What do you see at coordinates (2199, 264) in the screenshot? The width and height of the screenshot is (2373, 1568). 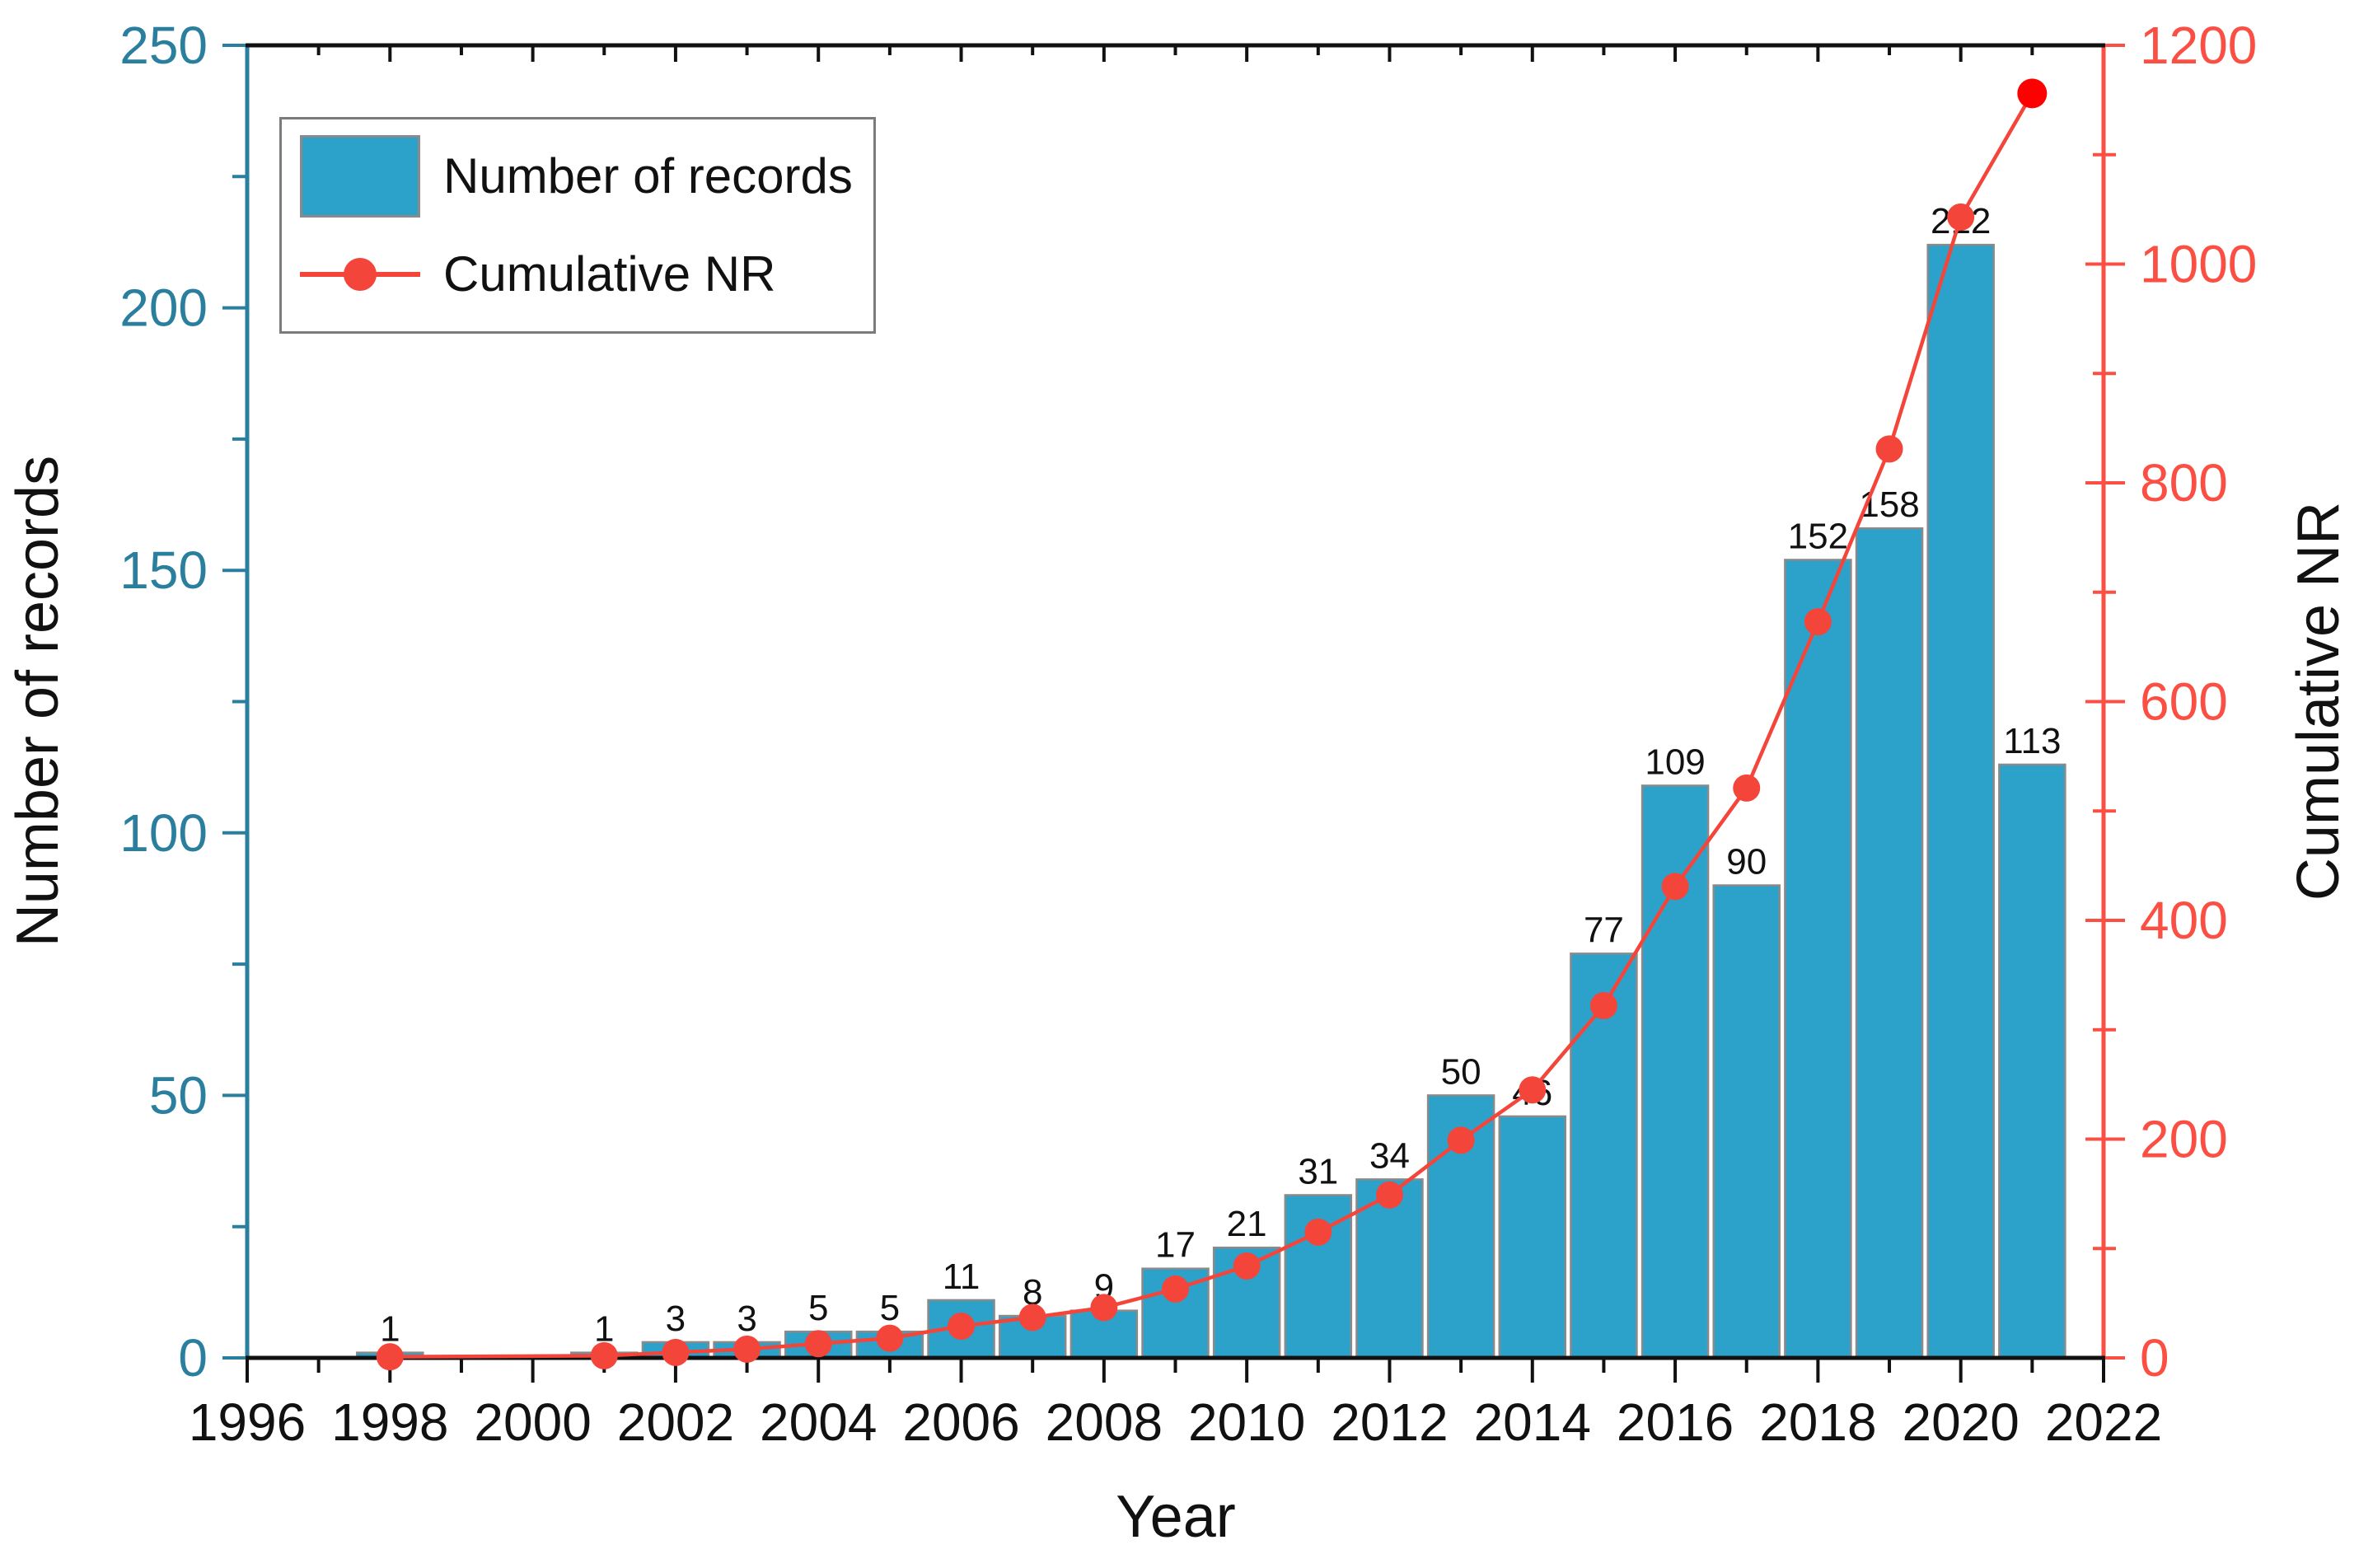 I see `right-tick-label-1000: 1000` at bounding box center [2199, 264].